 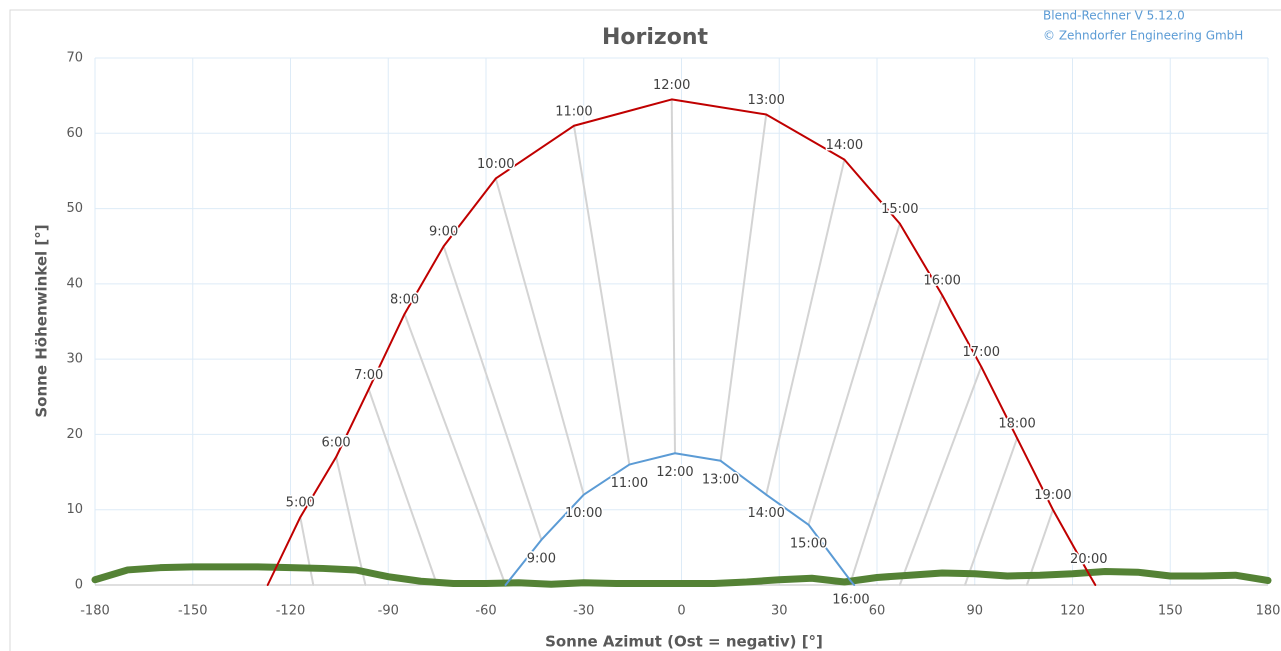 I want to click on x-tick-label: -30, so click(x=583, y=611).